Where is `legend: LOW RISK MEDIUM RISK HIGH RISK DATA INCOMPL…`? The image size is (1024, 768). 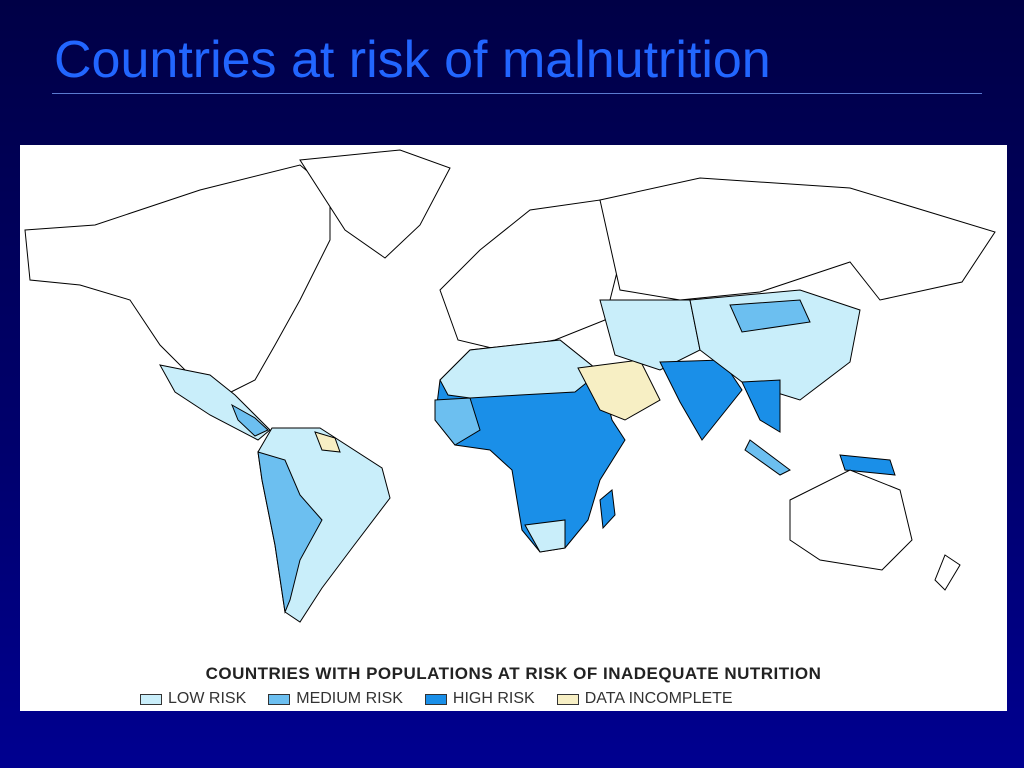 legend: LOW RISK MEDIUM RISK HIGH RISK DATA INCOMPL… is located at coordinates (436, 699).